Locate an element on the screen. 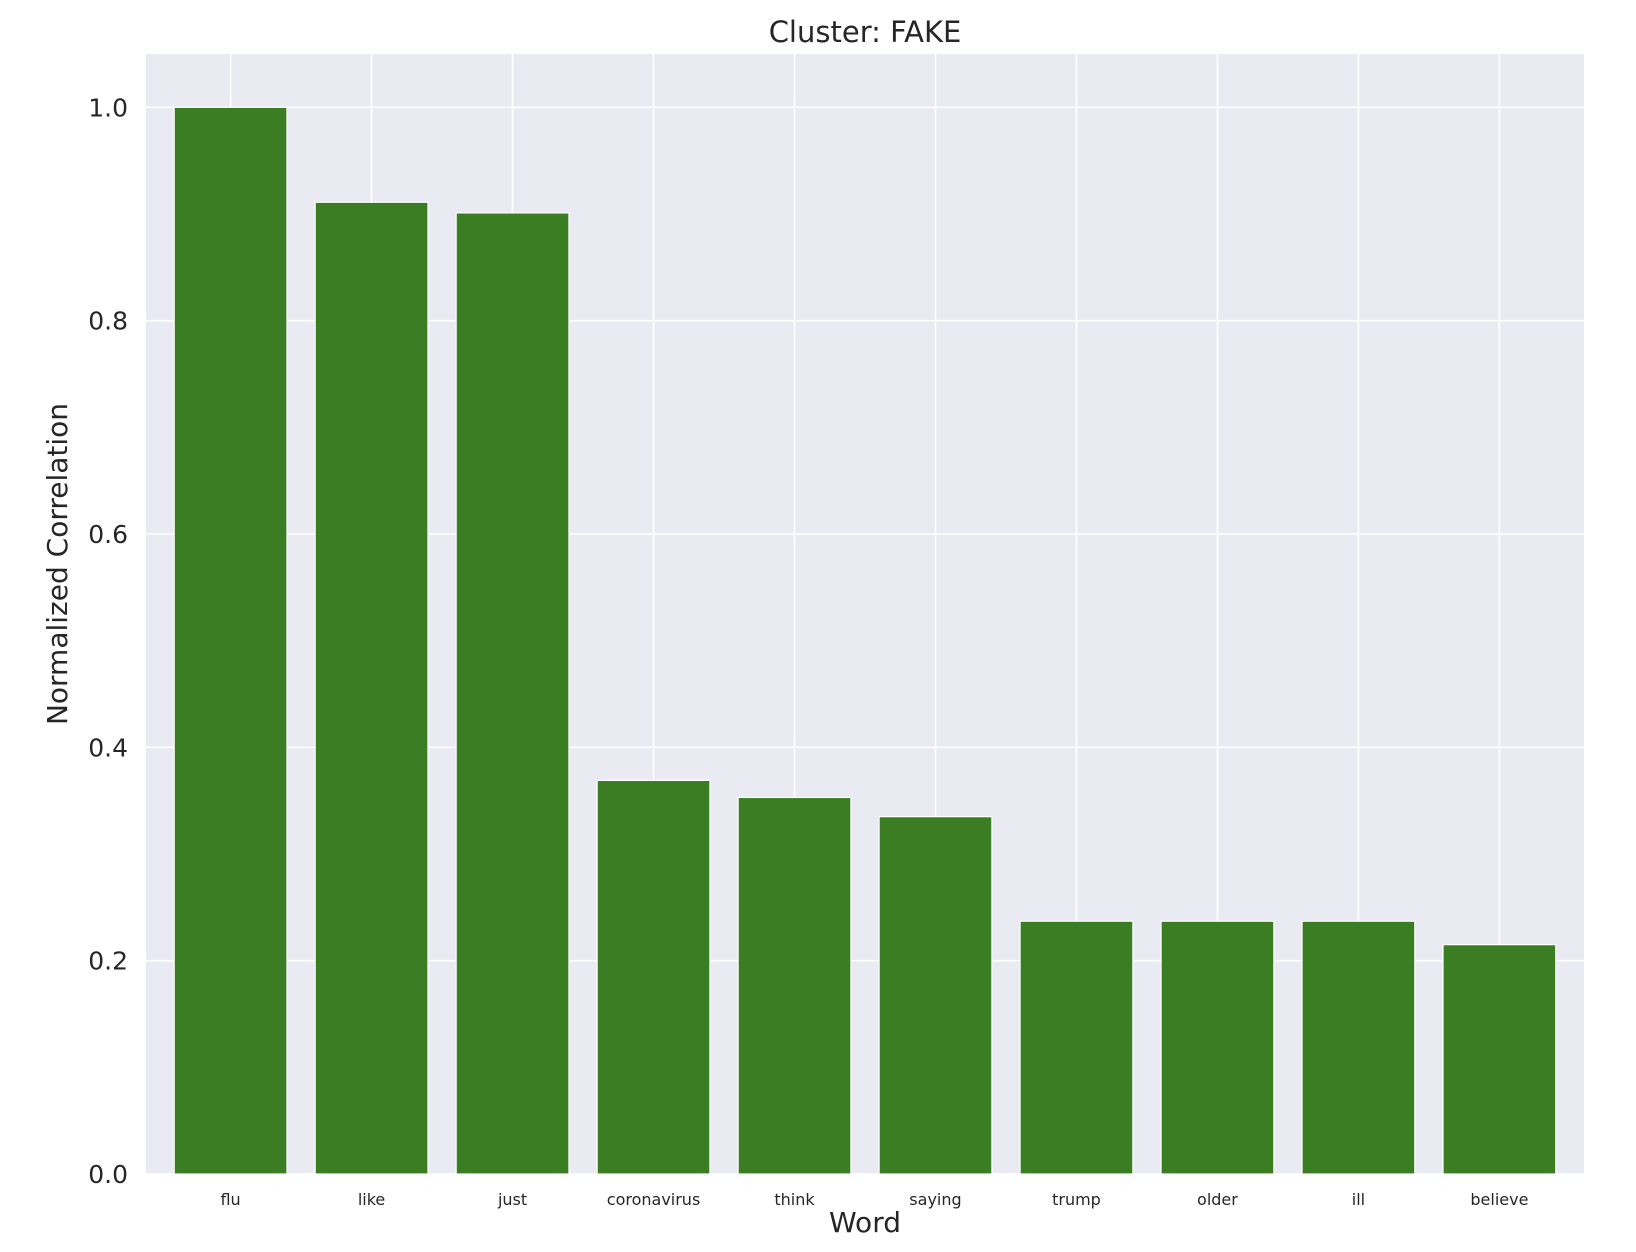 The width and height of the screenshot is (1636, 1252). y-axis-label: Normalized Correlation is located at coordinates (57, 564).